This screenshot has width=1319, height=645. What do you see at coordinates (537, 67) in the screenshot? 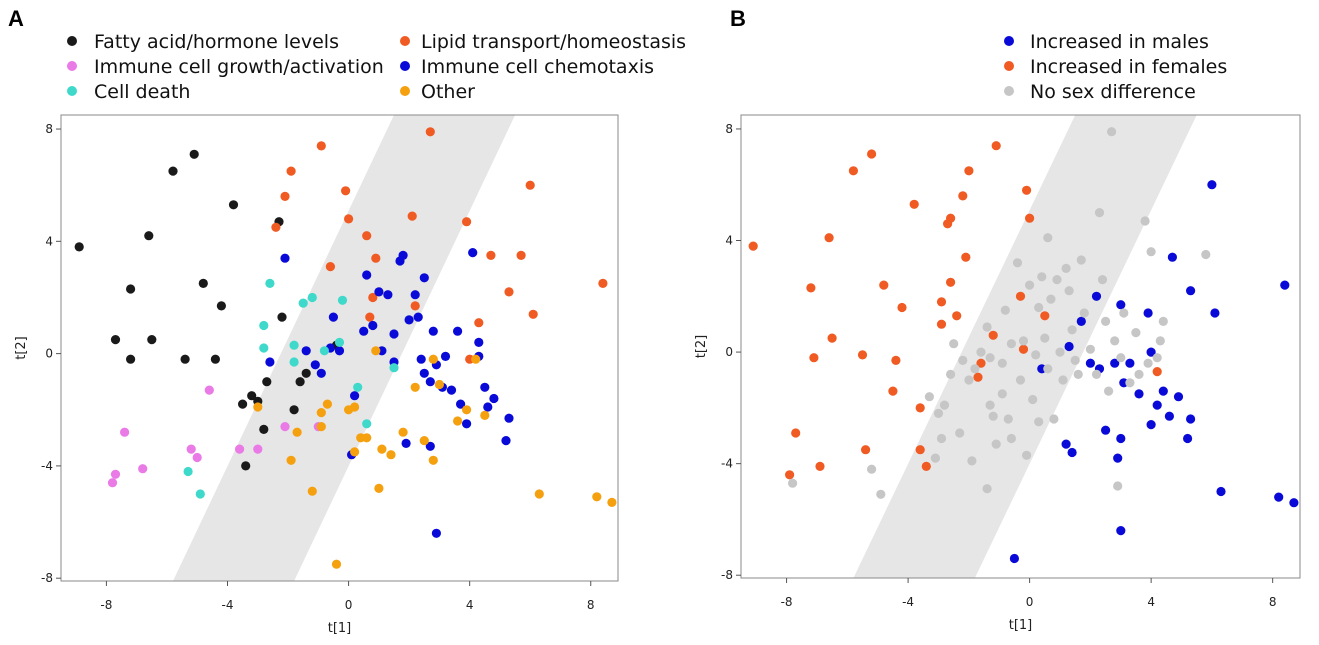
I see `legend-label: Immune cell chemotaxis` at bounding box center [537, 67].